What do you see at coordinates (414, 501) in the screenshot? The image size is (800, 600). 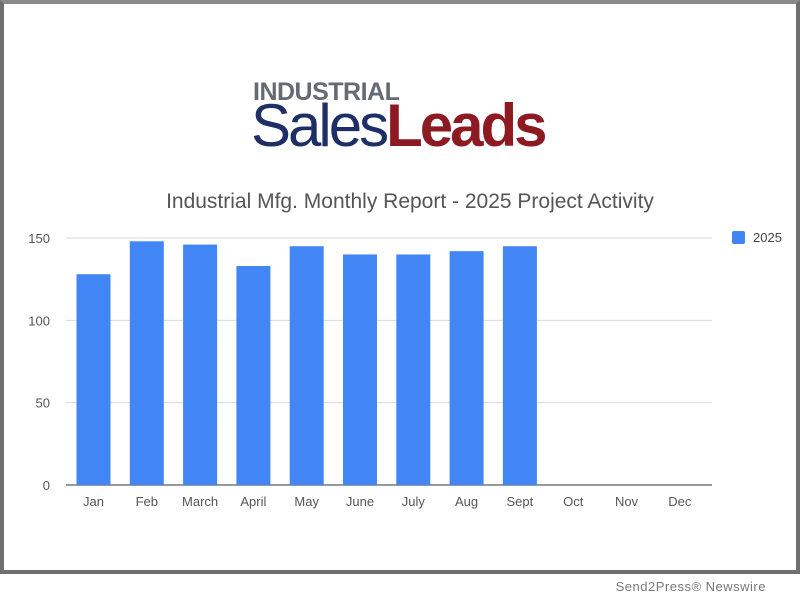 I see `x-tick-label: July` at bounding box center [414, 501].